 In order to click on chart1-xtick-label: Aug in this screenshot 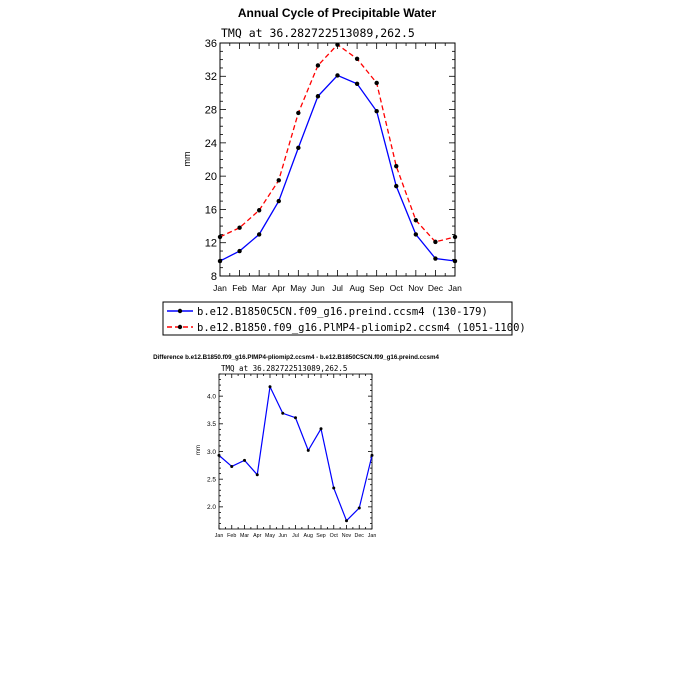, I will do `click(357, 288)`.